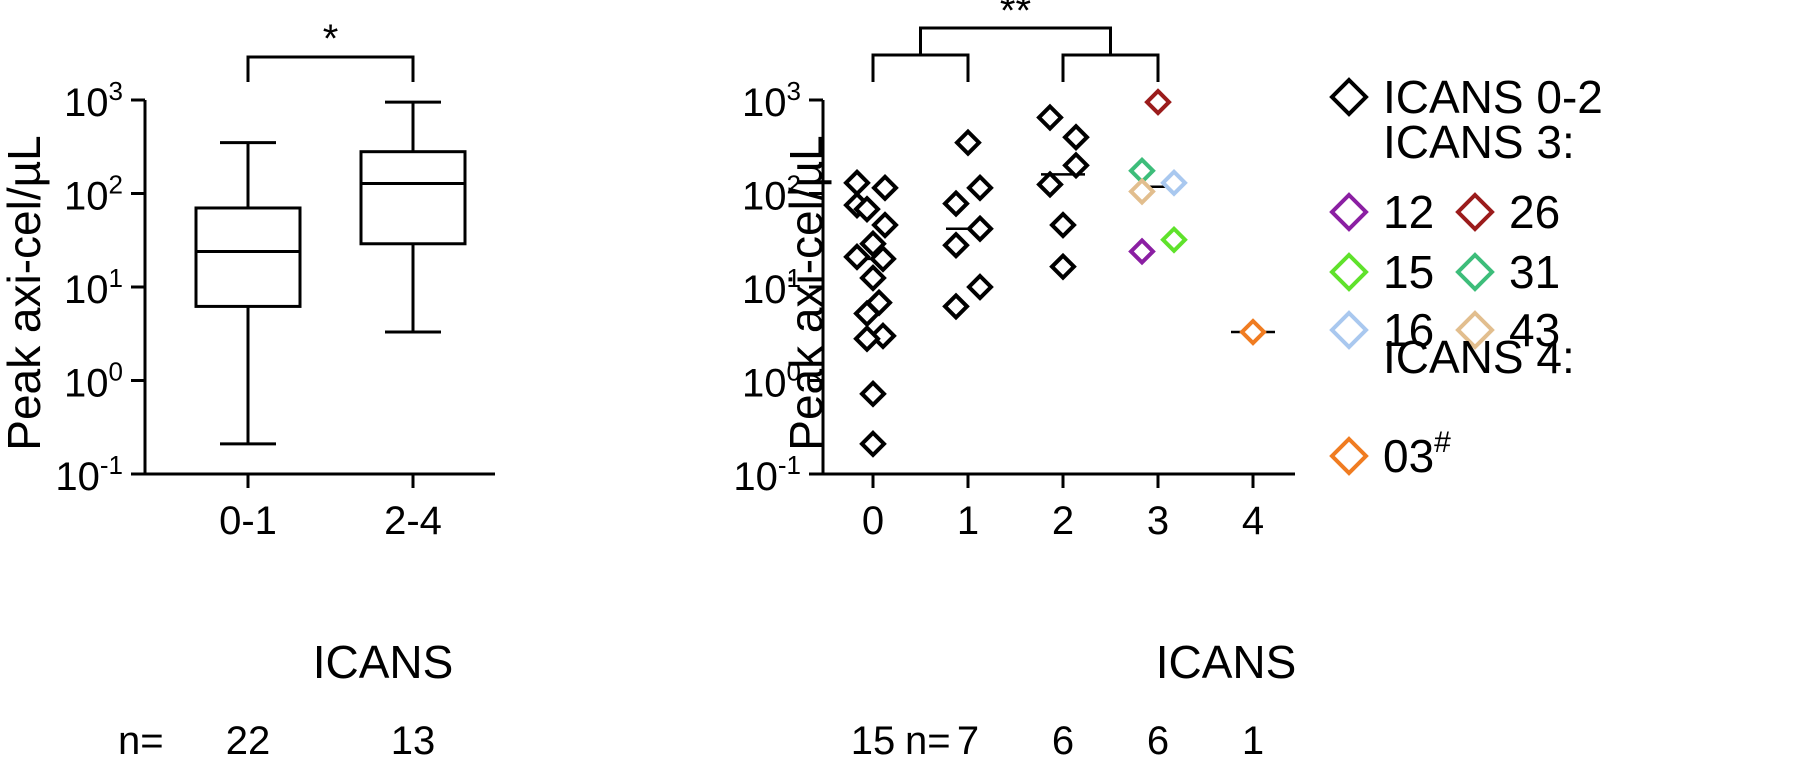 This screenshot has height=763, width=1808. I want to click on left-n-values: 22 13, so click(331, 741).